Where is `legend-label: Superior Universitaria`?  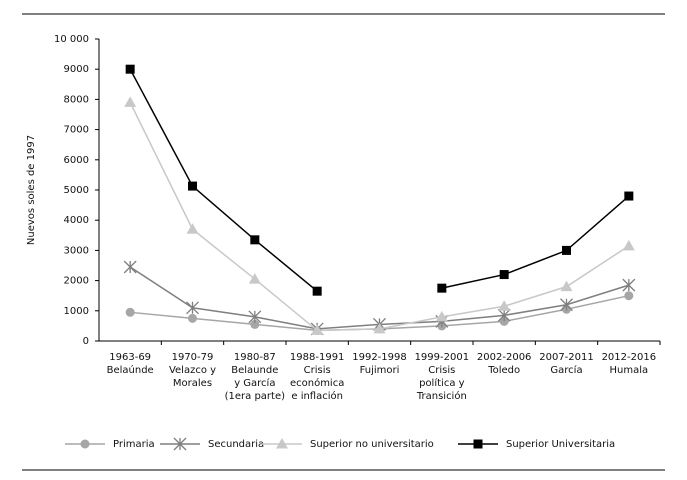 legend-label: Superior Universitaria is located at coordinates (560, 444).